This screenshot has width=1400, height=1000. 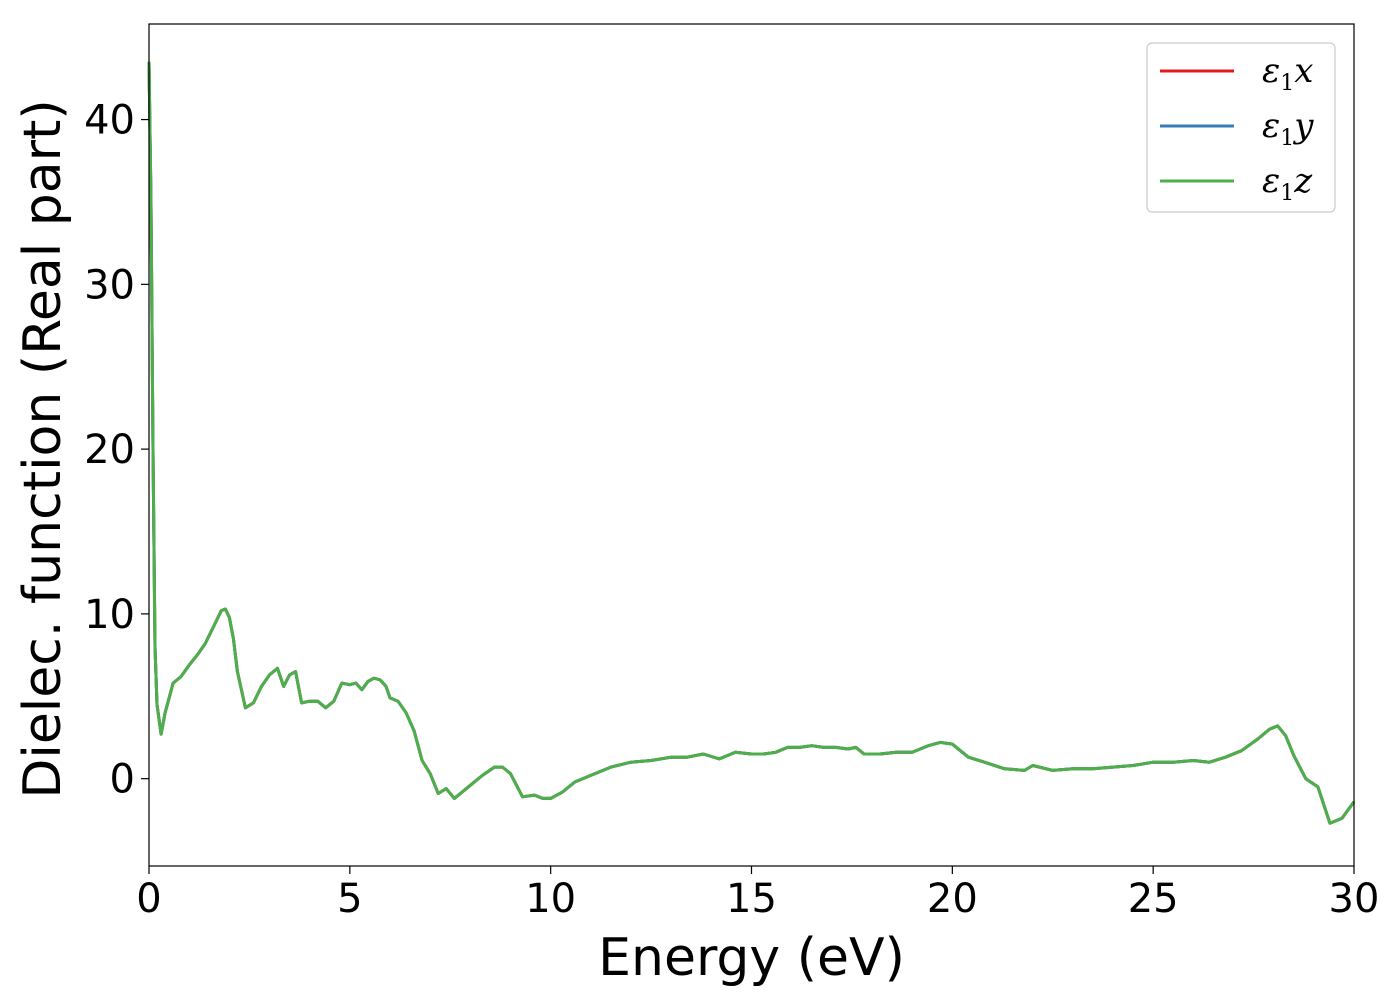 I want to click on y-tick-label: 20, so click(x=109, y=450).